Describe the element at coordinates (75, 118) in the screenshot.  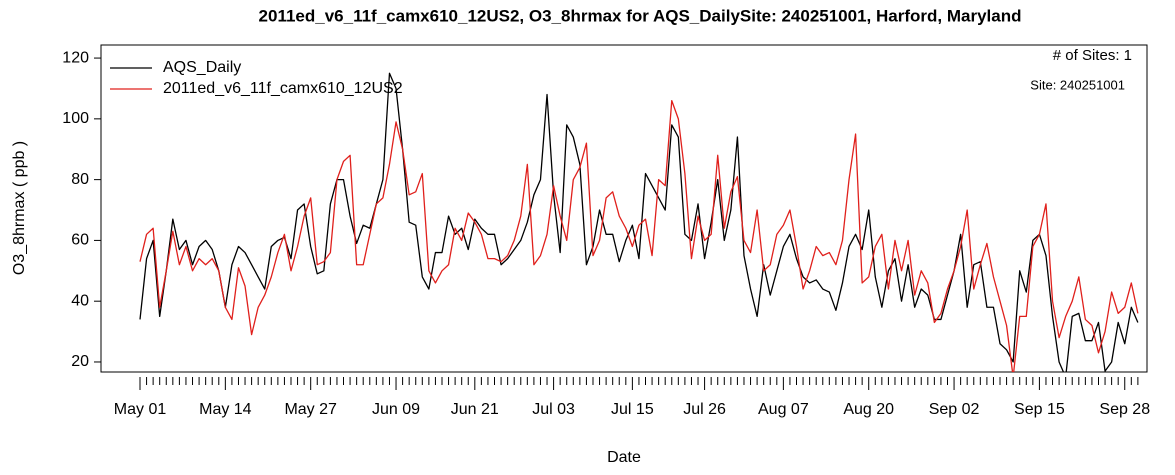
I see `y-tick-label: 100` at that location.